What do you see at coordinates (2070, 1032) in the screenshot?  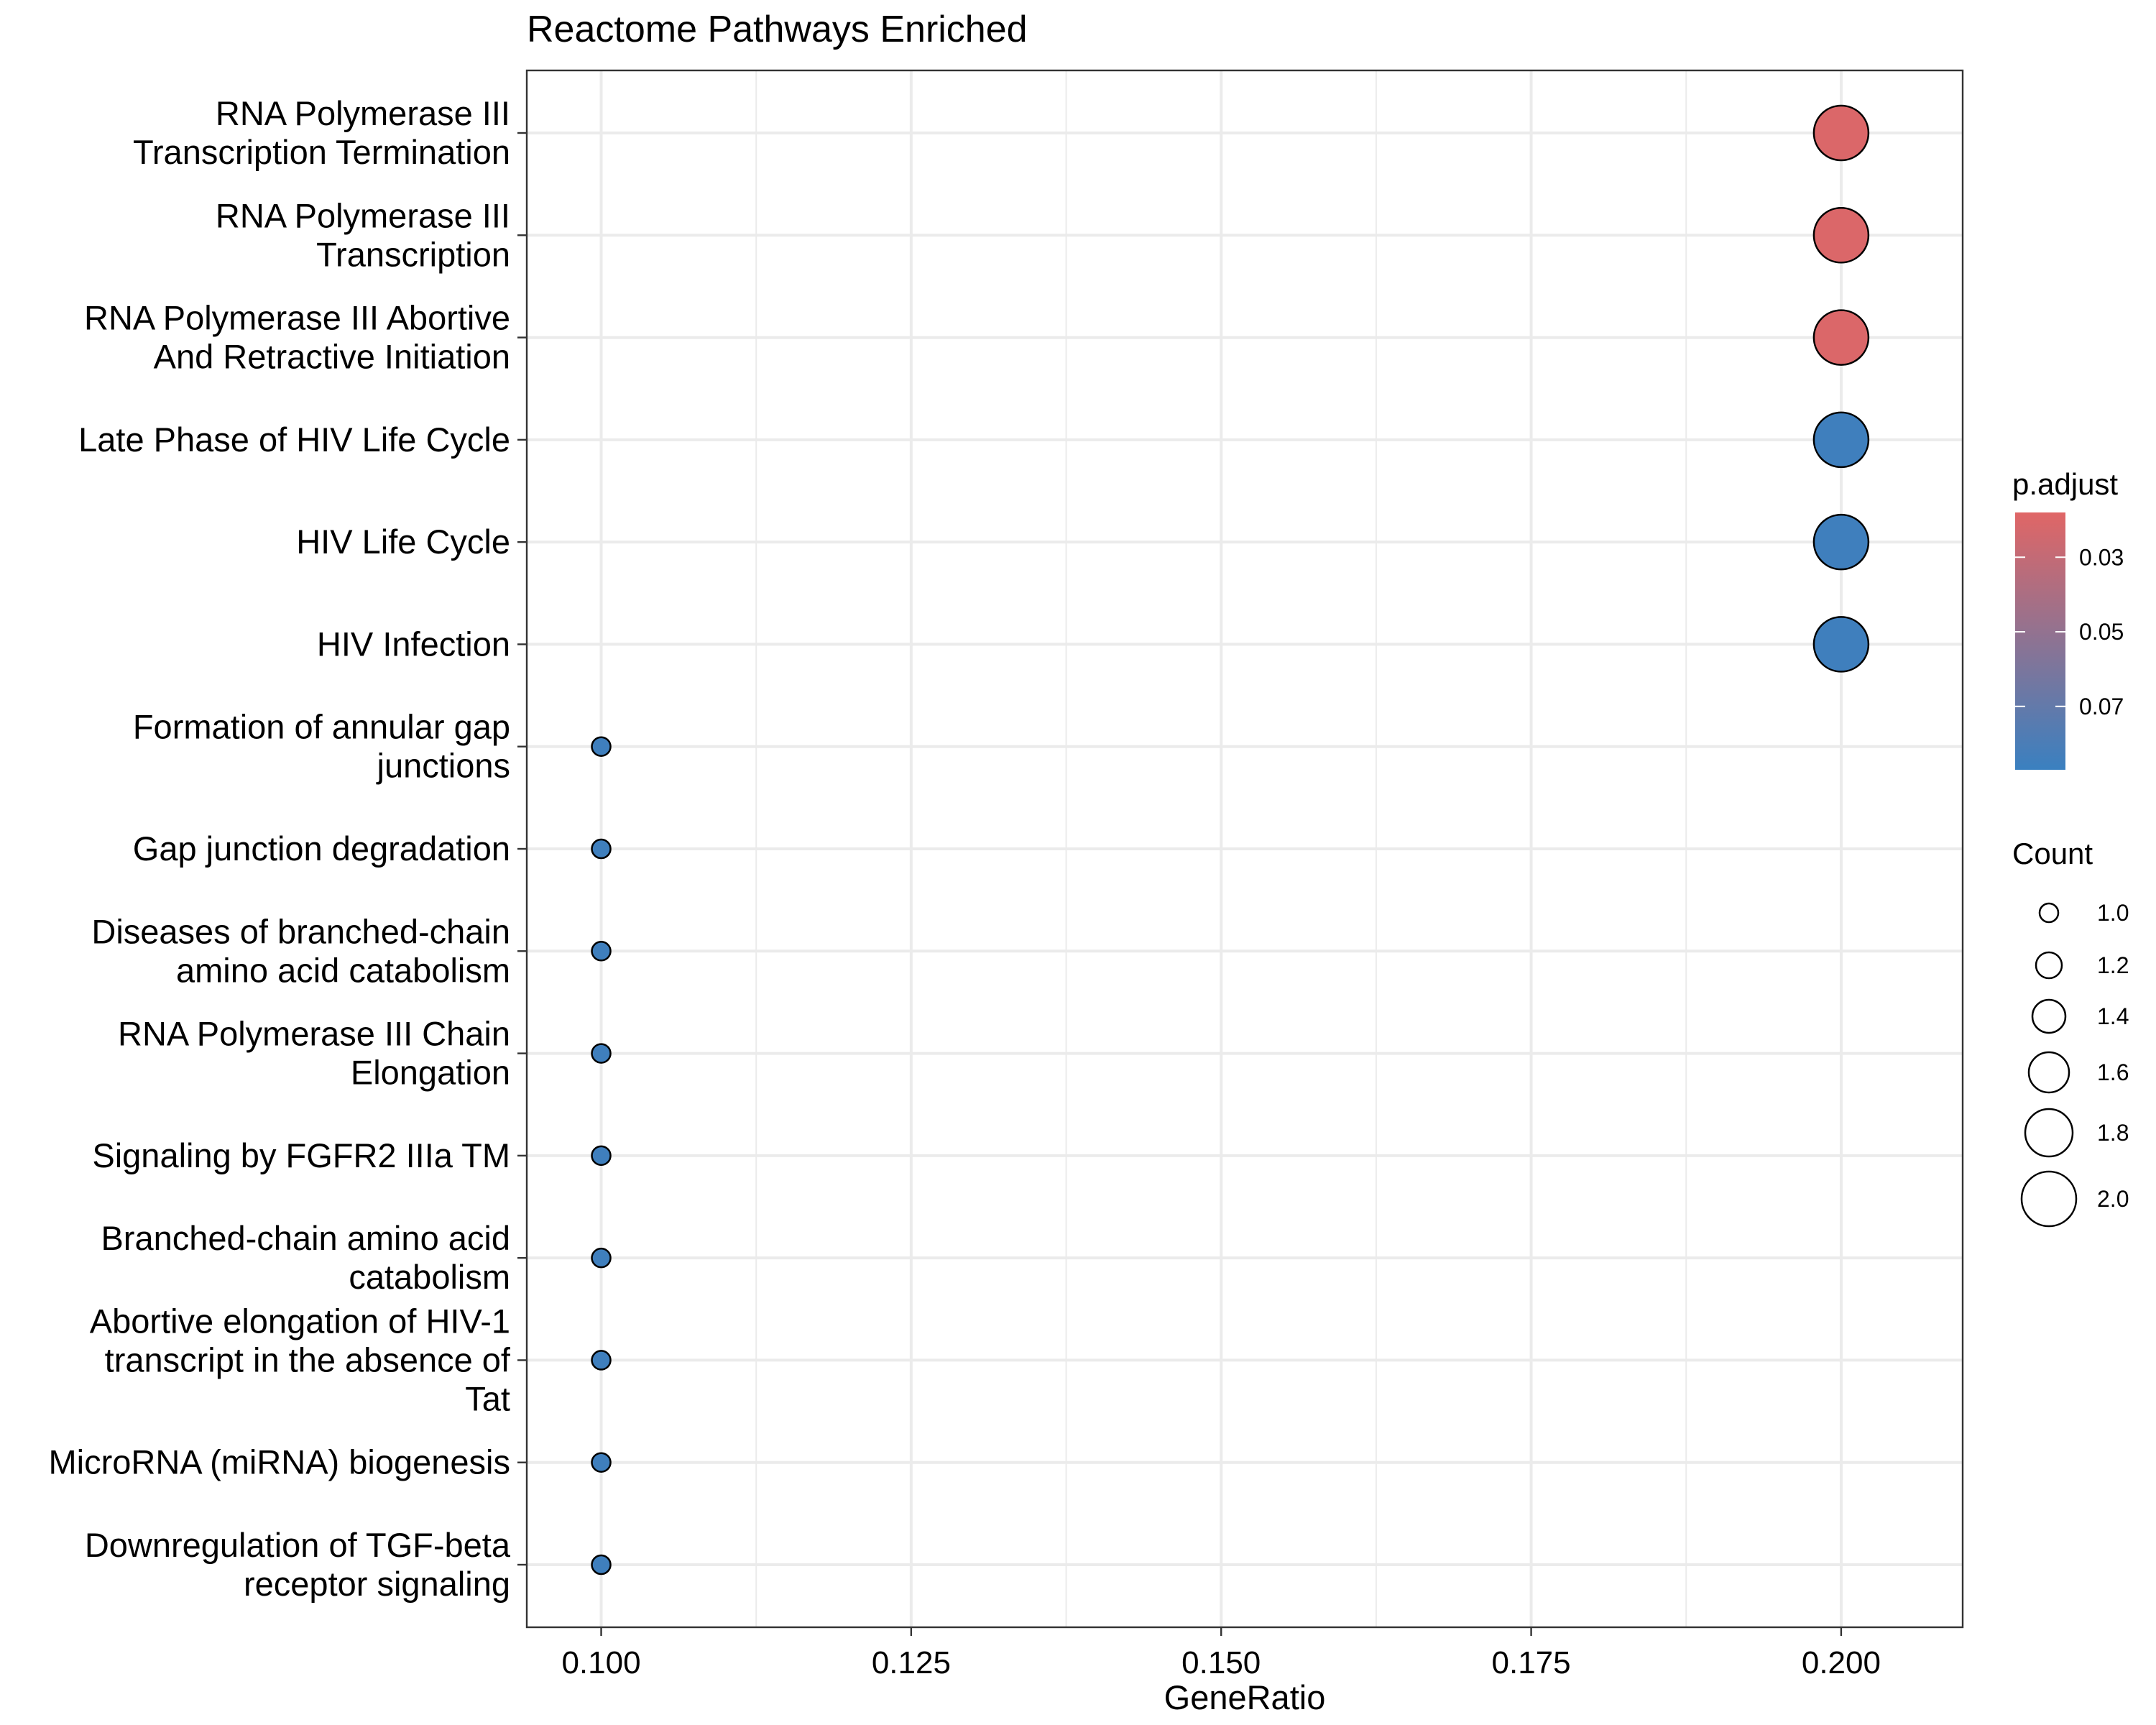 I see `count-legend: Count 1.0 1.2 1.4 1.6 1.8 2.0` at bounding box center [2070, 1032].